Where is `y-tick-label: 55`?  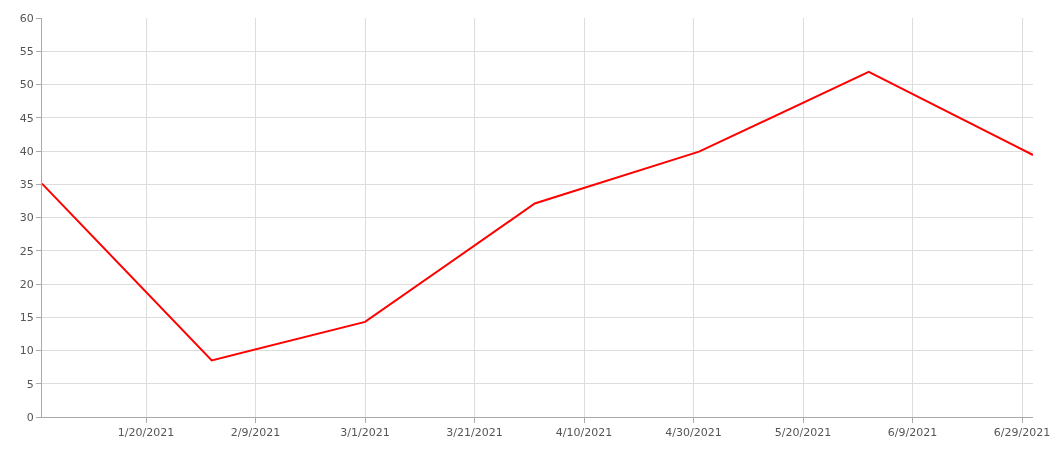
y-tick-label: 55 is located at coordinates (26, 52).